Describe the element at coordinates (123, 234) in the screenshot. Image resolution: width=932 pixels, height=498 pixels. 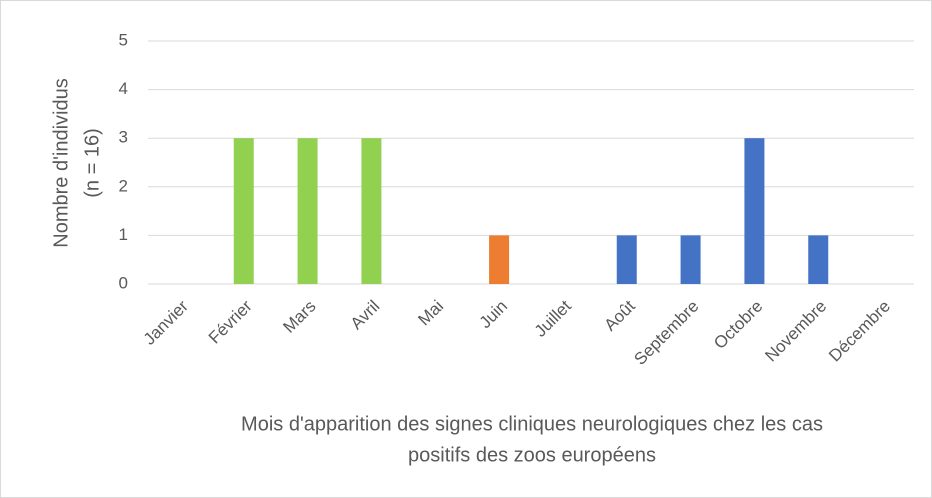
I see `y-tick-label: 1` at that location.